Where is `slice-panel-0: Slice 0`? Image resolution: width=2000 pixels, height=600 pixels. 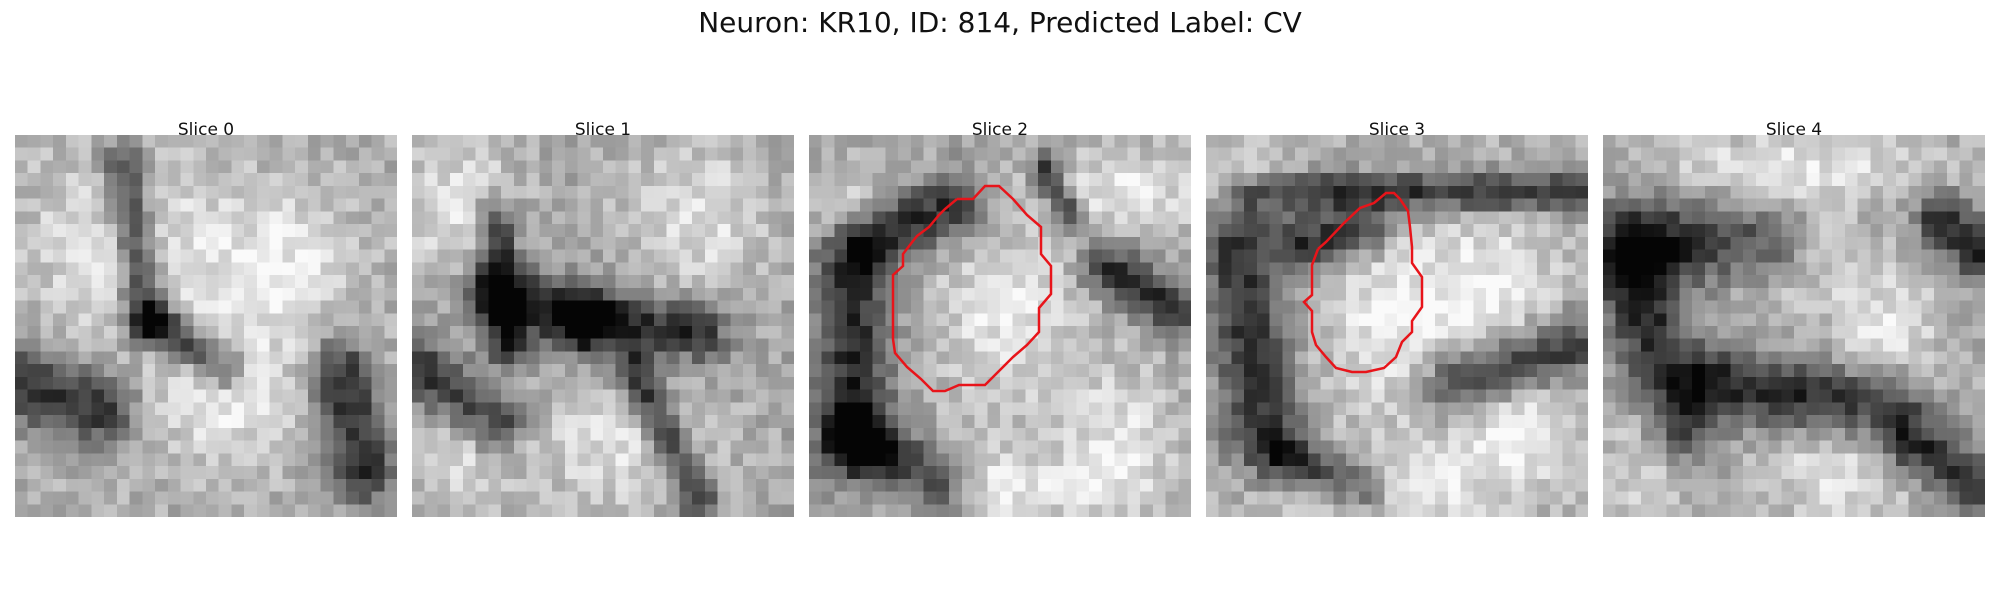
slice-panel-0: Slice 0 is located at coordinates (206, 130).